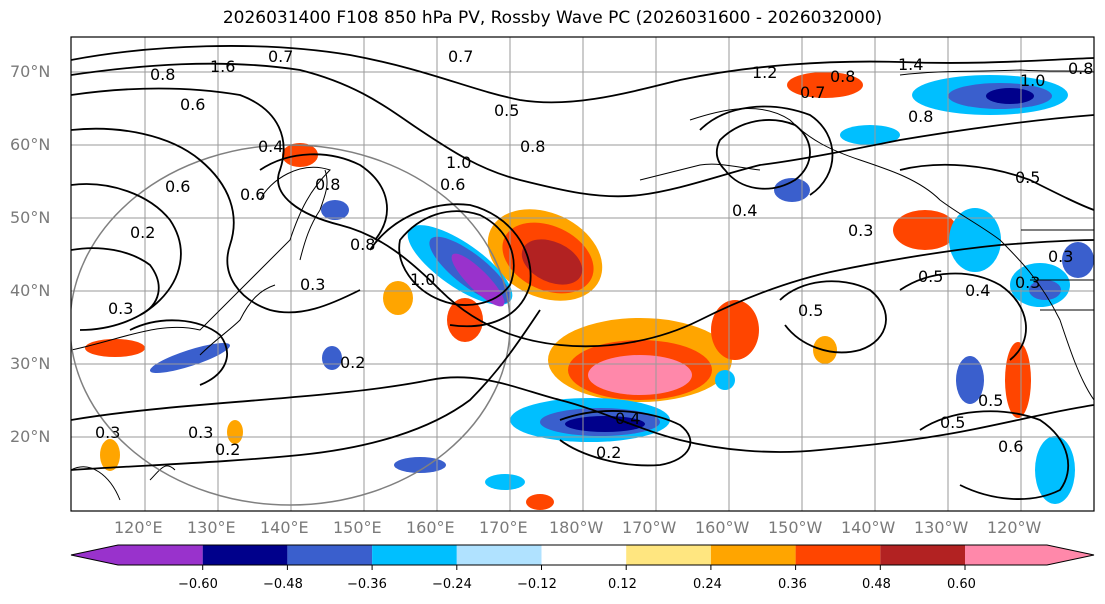 Image resolution: width=1105 pixels, height=604 pixels. Describe the element at coordinates (1029, 555) in the screenshot. I see `colorbar-extend-high` at that location.